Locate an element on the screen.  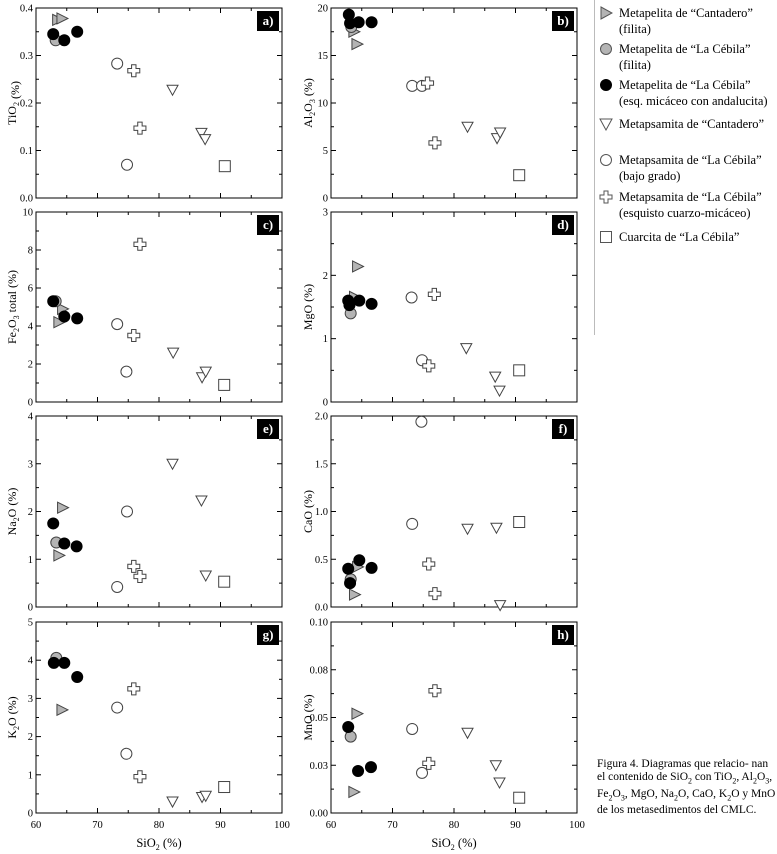
y-tick-label: 0.0 is located at coordinates (26, 199).